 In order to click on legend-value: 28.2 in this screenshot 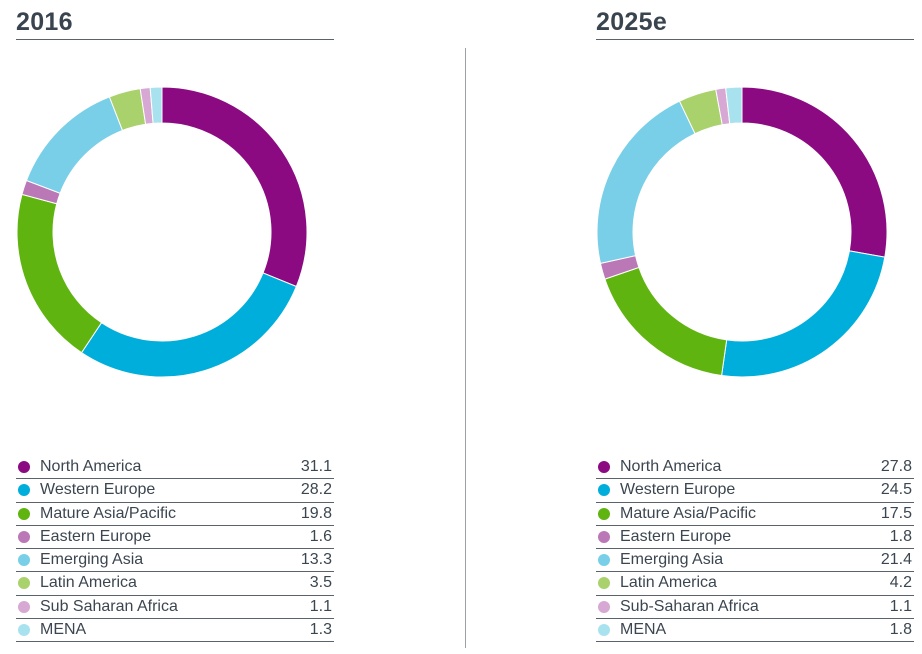, I will do `click(316, 490)`.